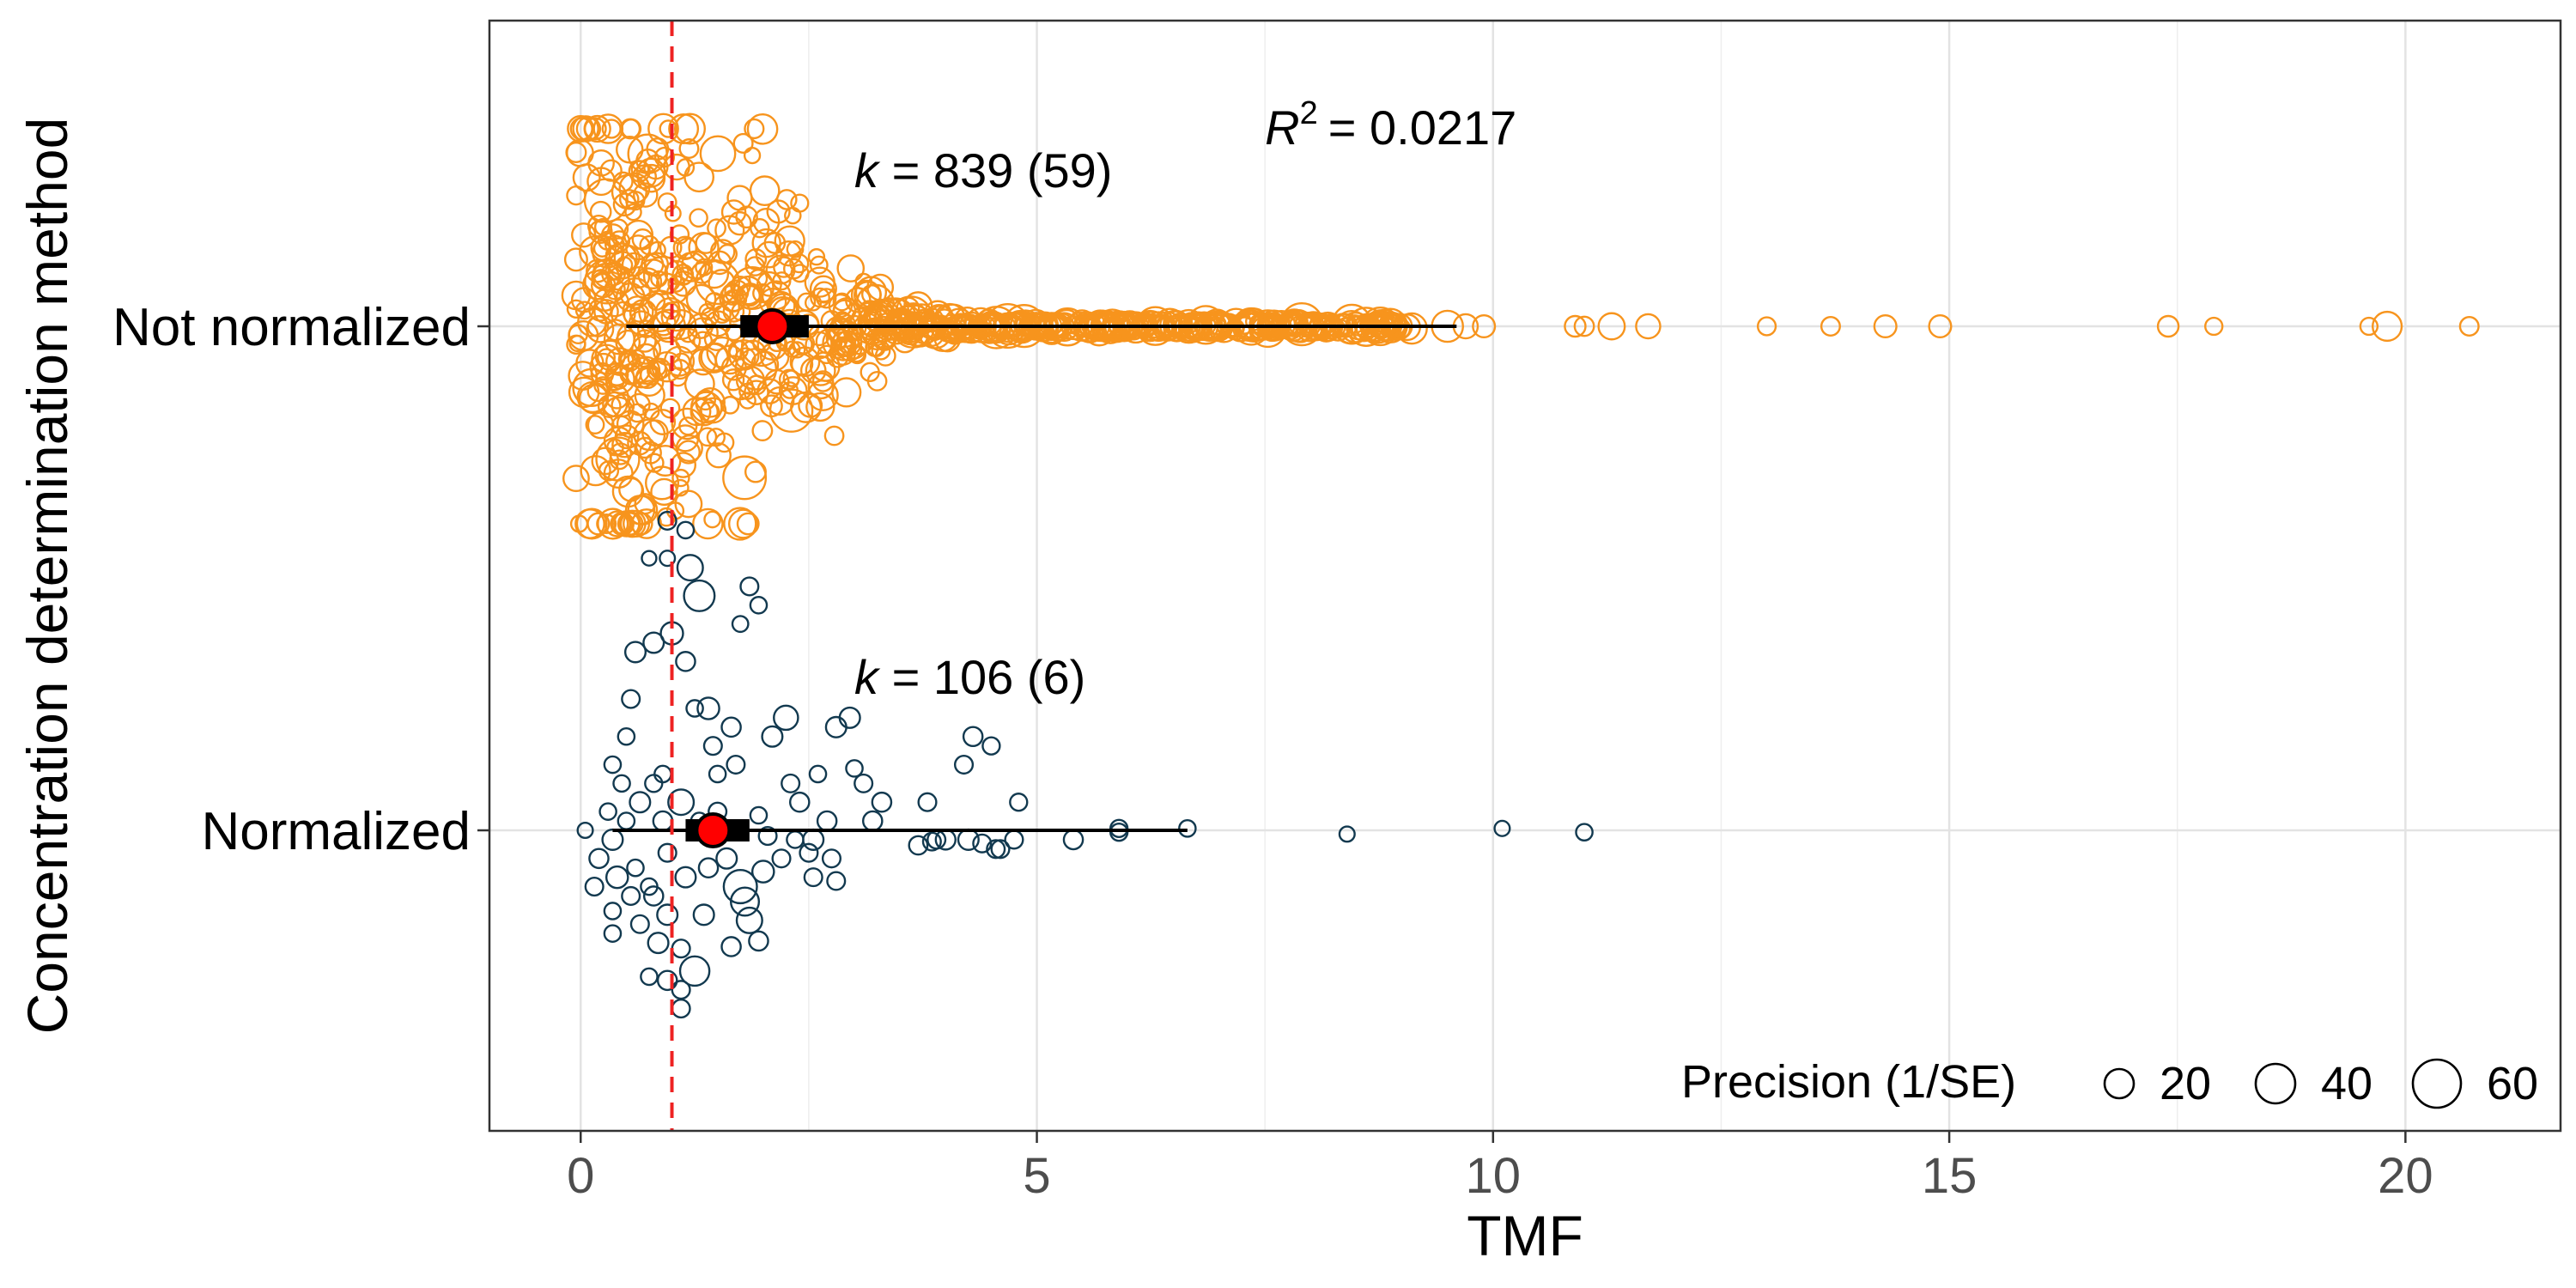  I want to click on k-annotation: k = 106 (6), so click(969, 677).